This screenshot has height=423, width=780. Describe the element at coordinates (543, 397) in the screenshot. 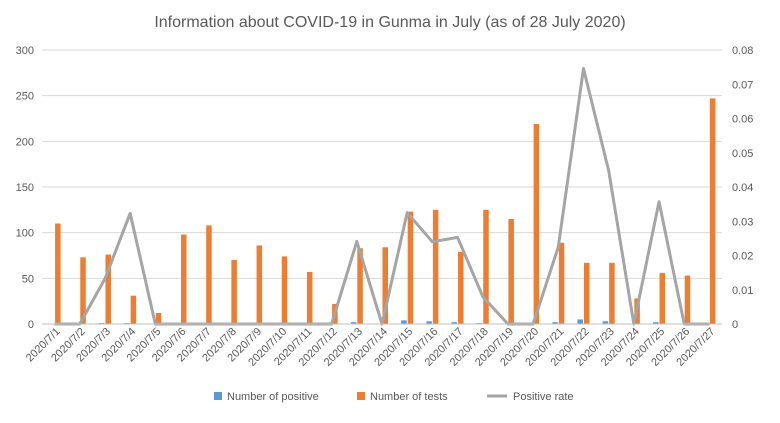

I see `legend-label: Positive rate` at that location.